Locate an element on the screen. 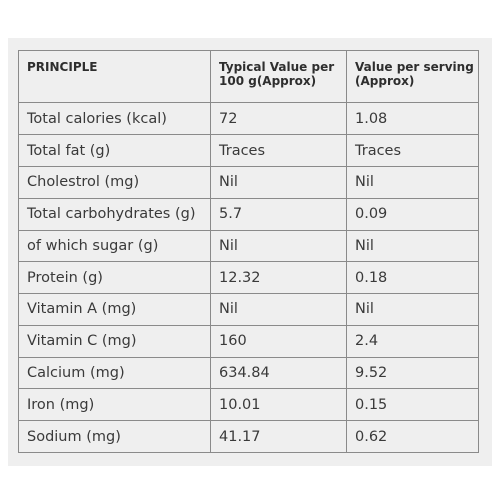  value-per-serving: 0.18 is located at coordinates (412, 278).